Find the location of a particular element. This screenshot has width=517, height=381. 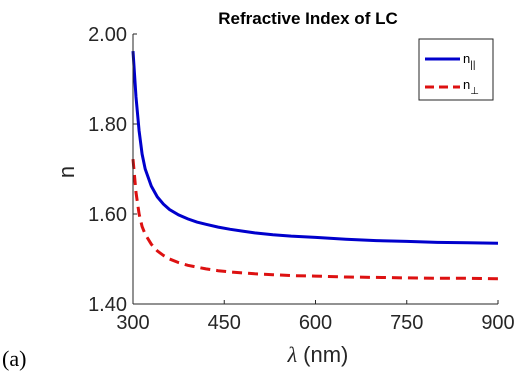

x-tick-label: 600 is located at coordinates (315, 323).